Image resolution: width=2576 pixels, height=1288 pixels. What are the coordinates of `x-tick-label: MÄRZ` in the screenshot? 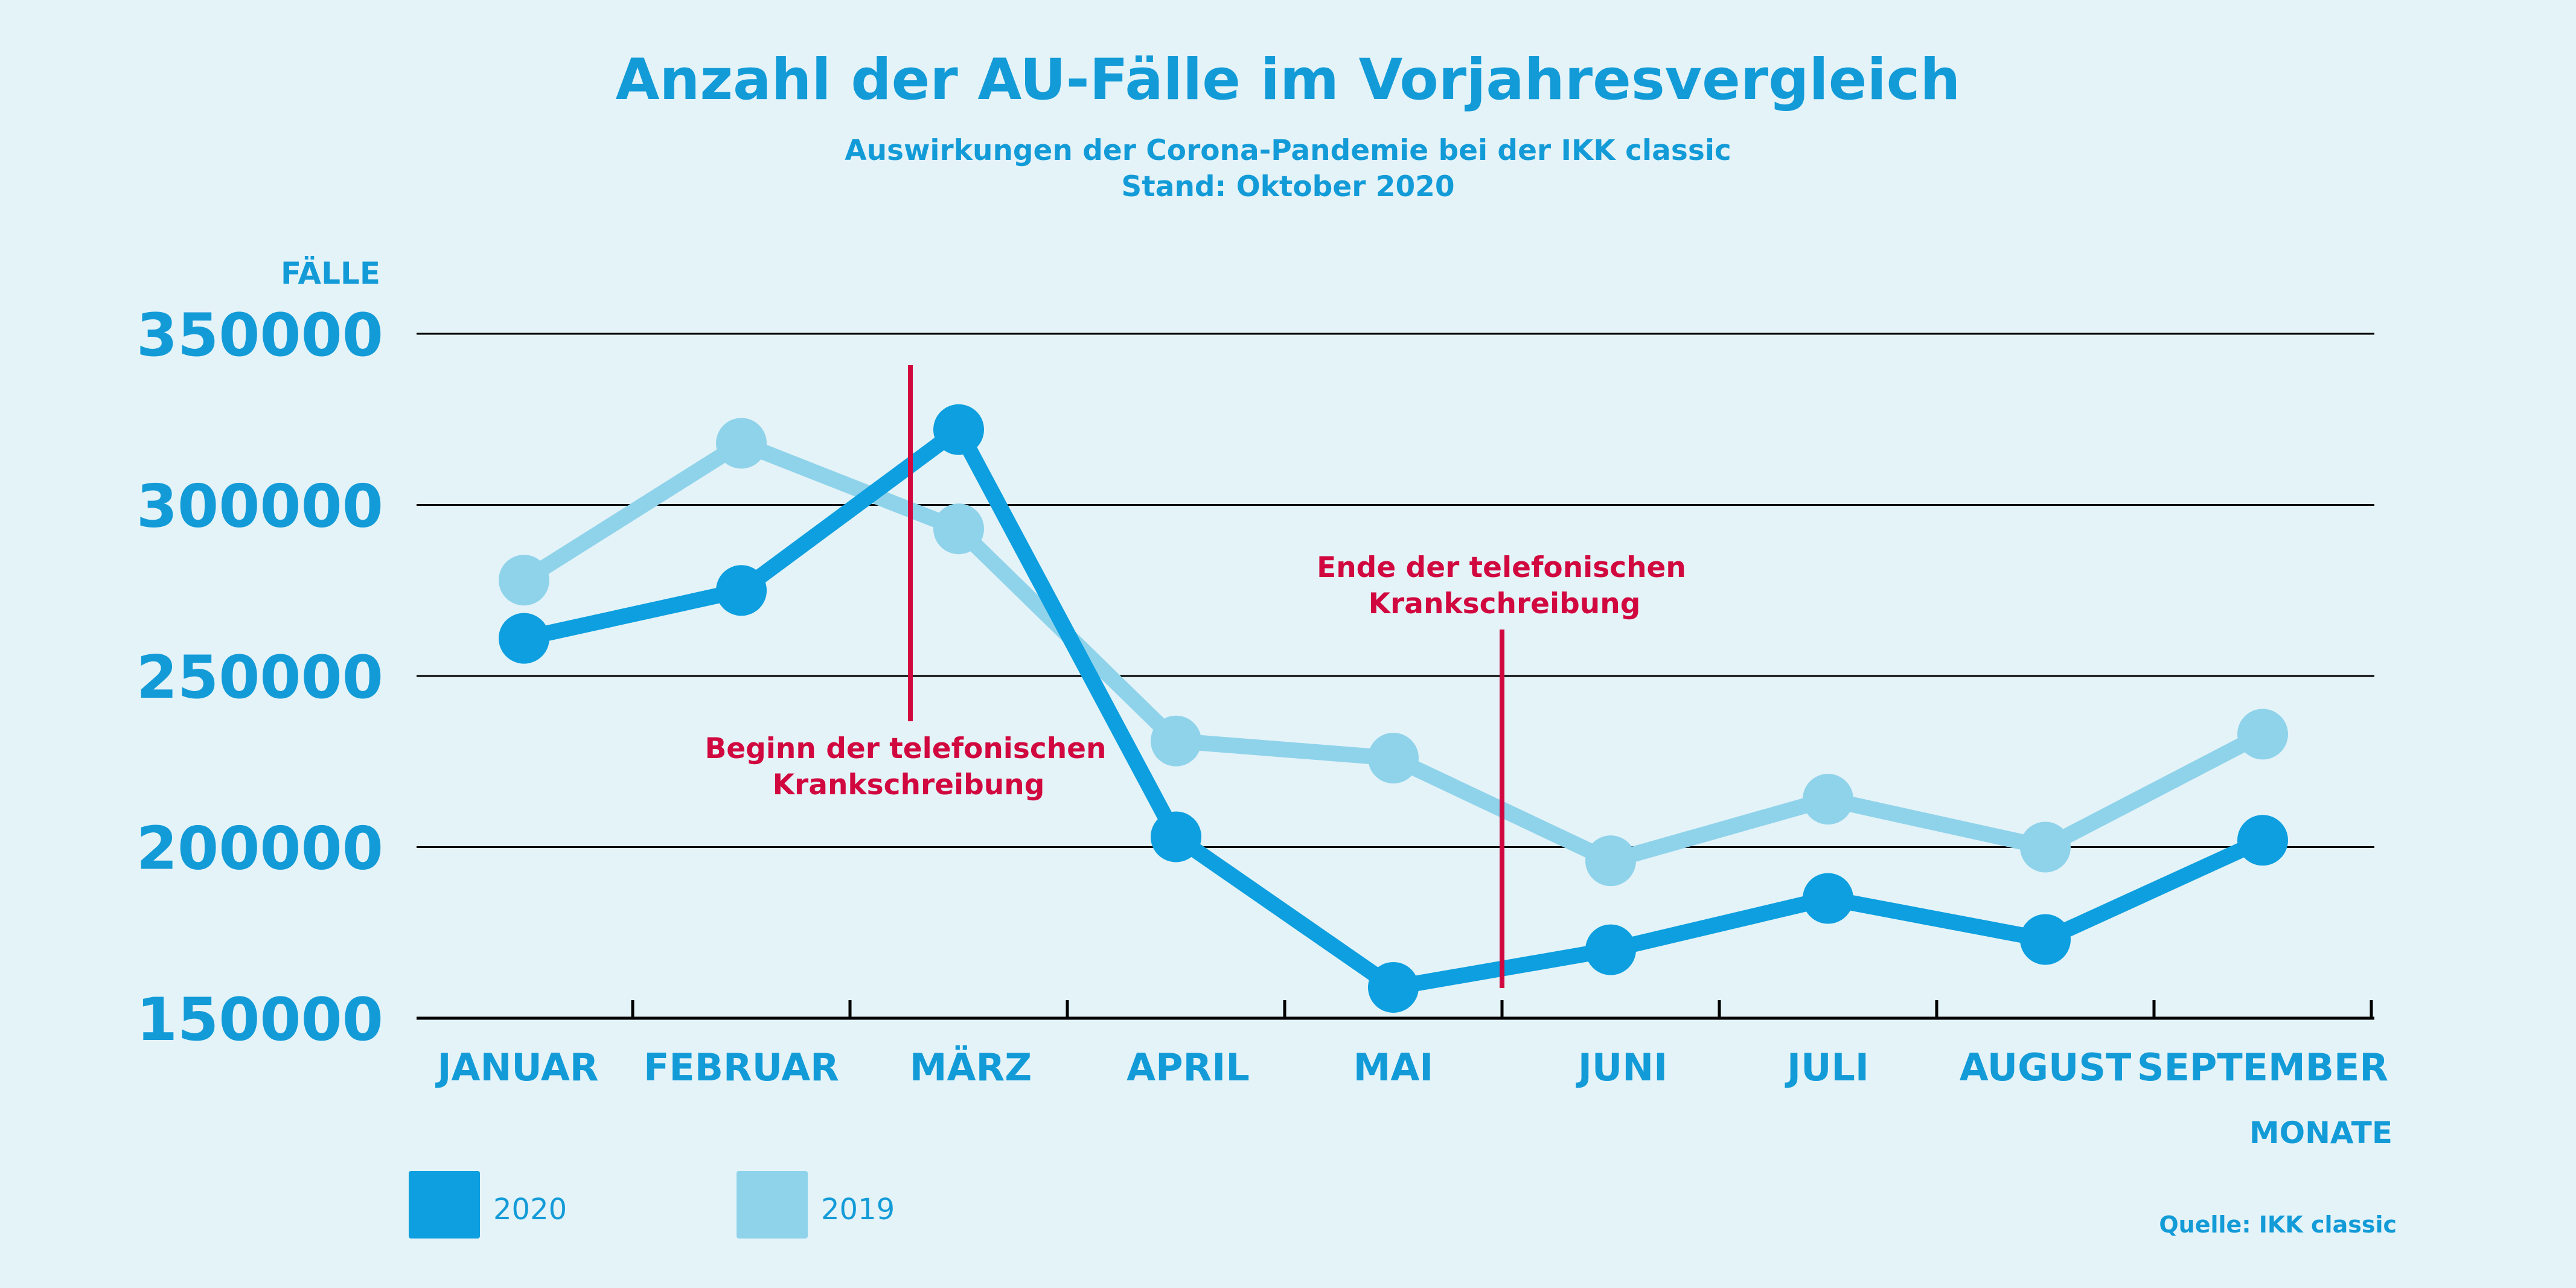 It's located at (971, 1067).